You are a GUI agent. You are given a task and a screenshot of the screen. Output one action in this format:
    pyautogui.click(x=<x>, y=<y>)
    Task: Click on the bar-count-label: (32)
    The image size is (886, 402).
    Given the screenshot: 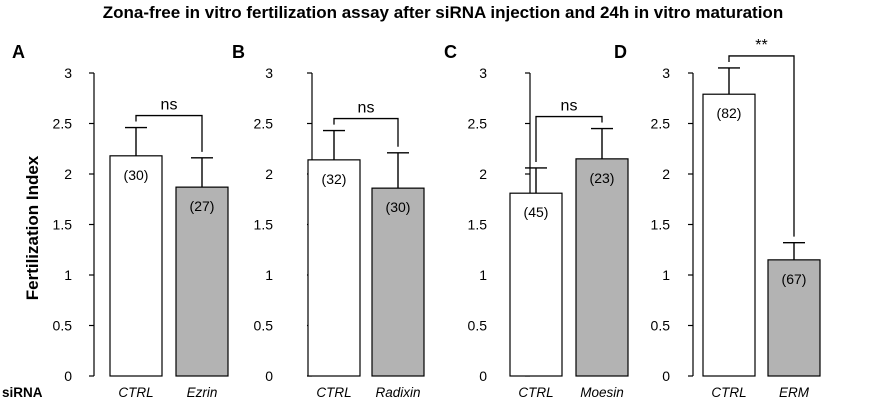 What is the action you would take?
    pyautogui.click(x=334, y=179)
    